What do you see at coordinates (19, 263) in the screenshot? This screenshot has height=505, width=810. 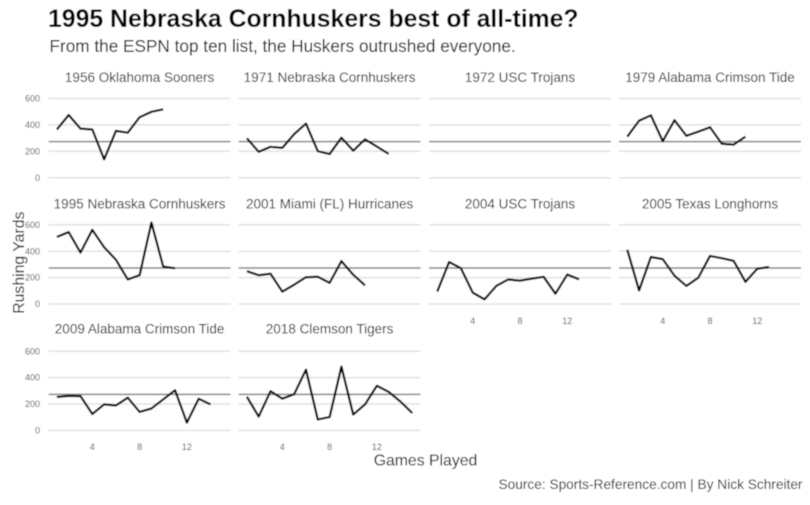 I see `svg-text: Rushing Yards` at bounding box center [19, 263].